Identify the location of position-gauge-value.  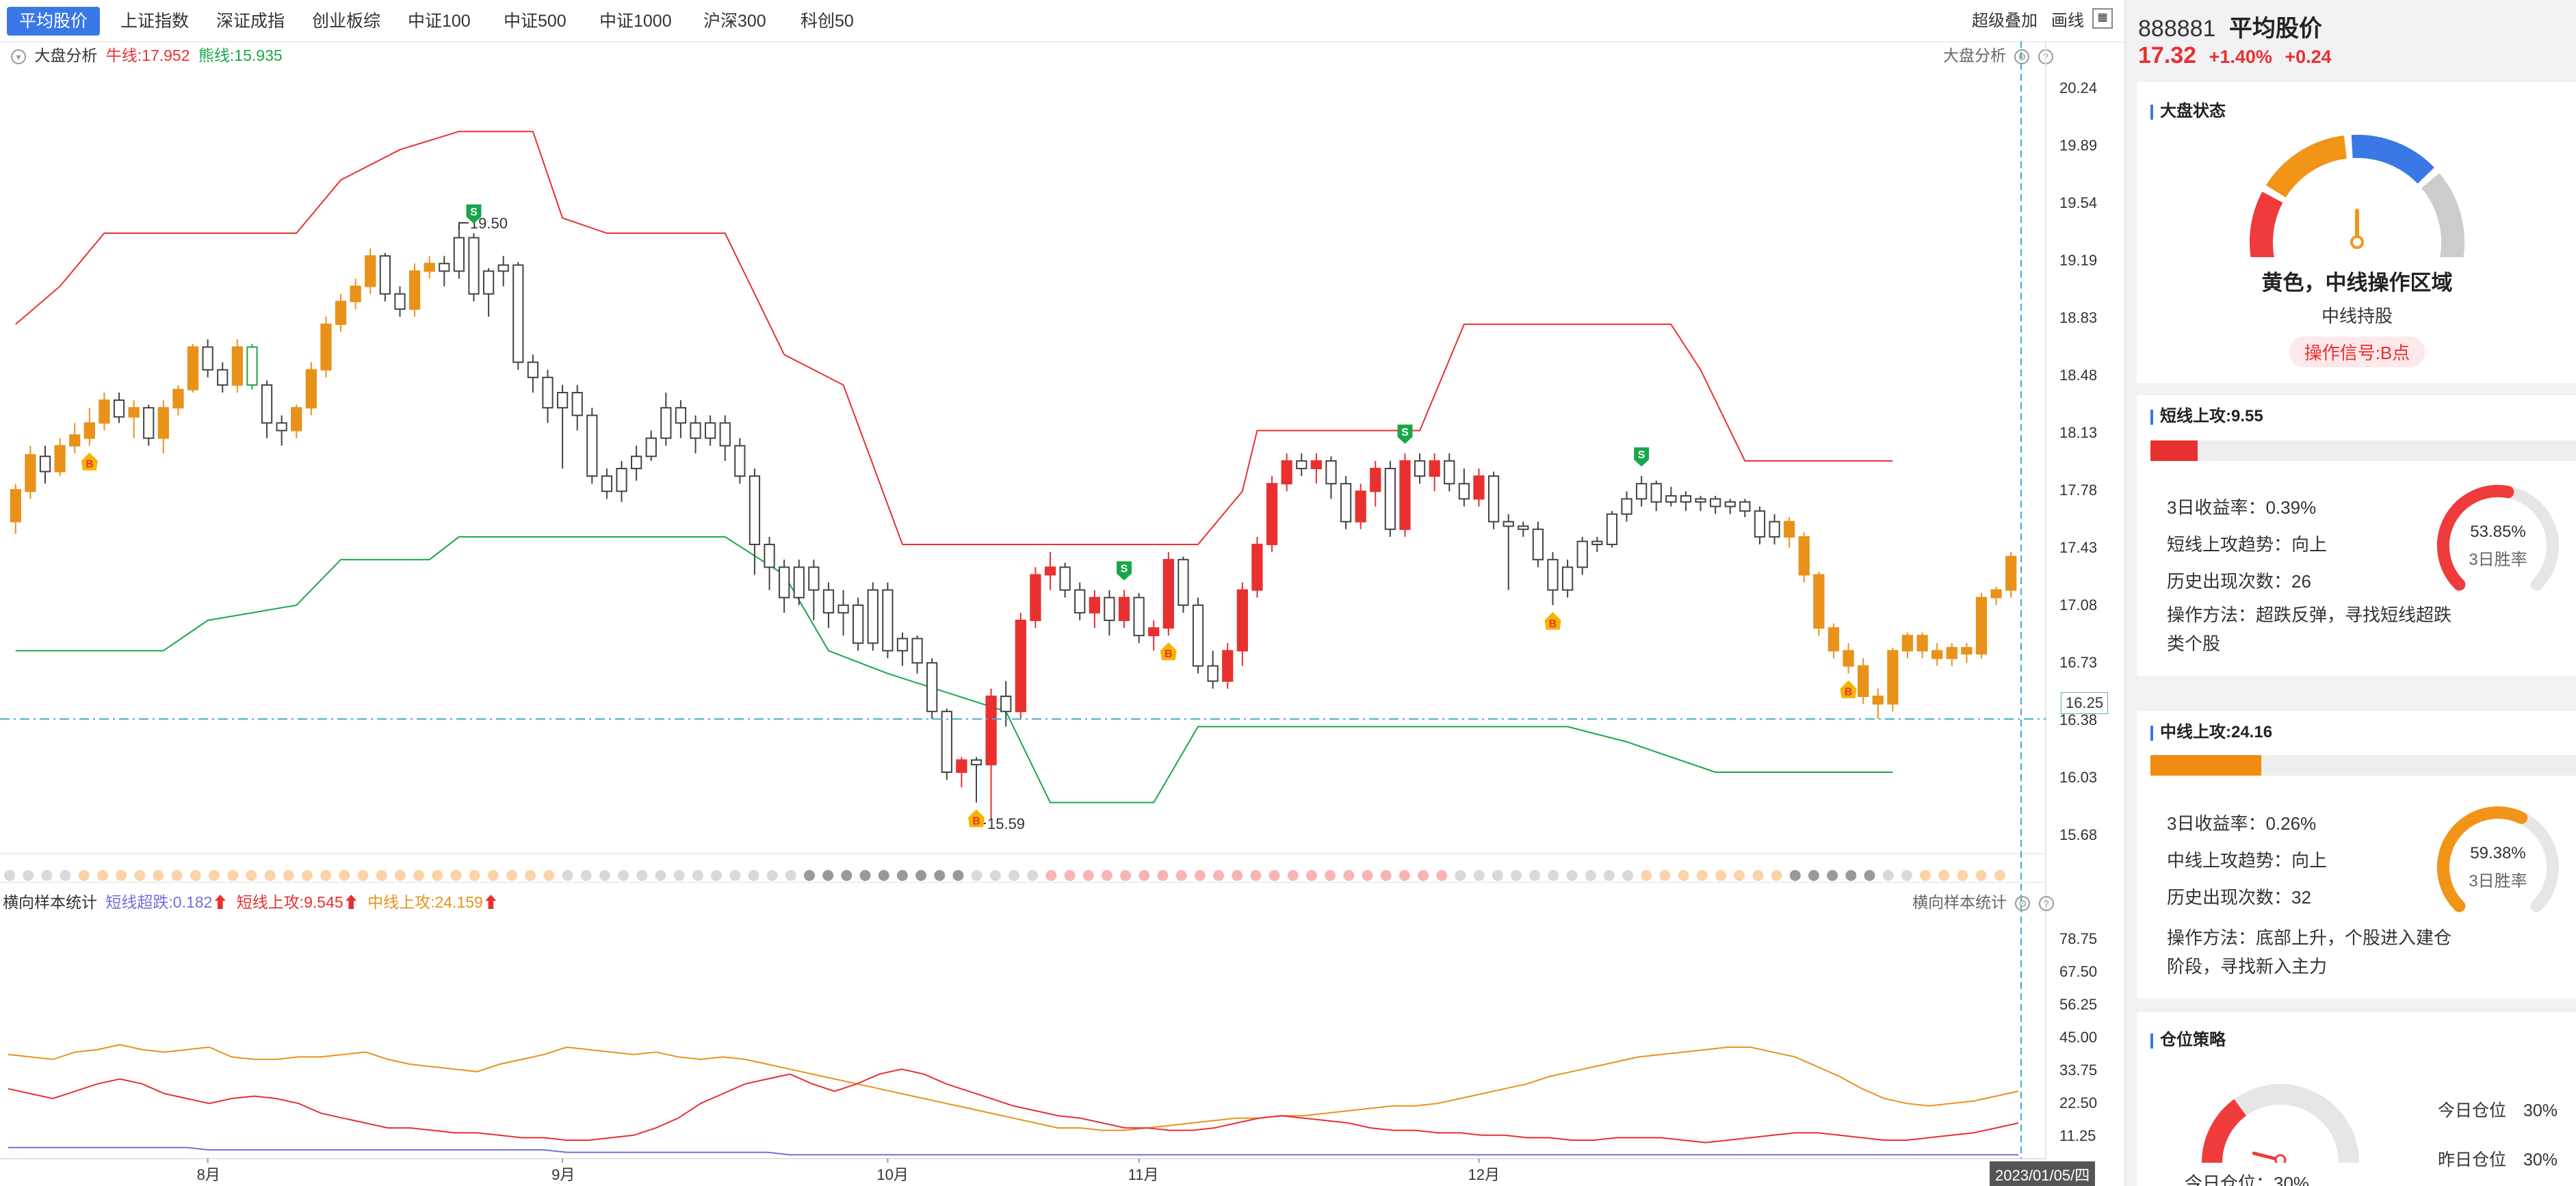
(2224, 1131).